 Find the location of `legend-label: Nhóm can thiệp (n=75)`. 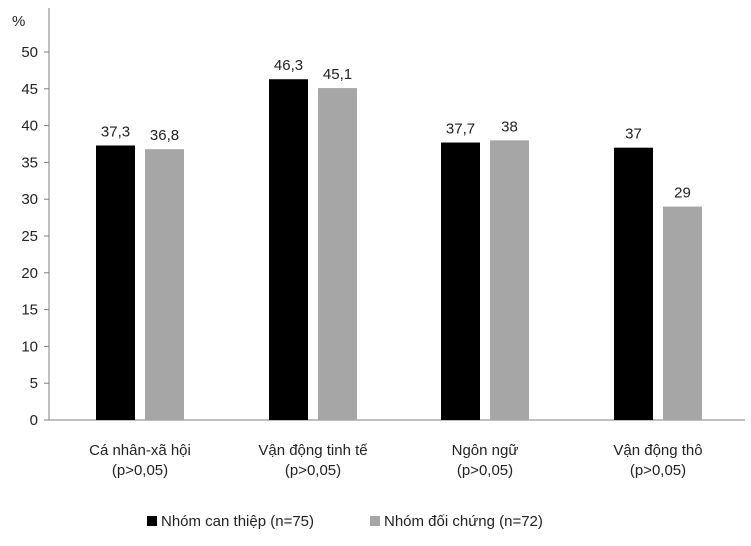

legend-label: Nhóm can thiệp (n=75) is located at coordinates (237, 521).